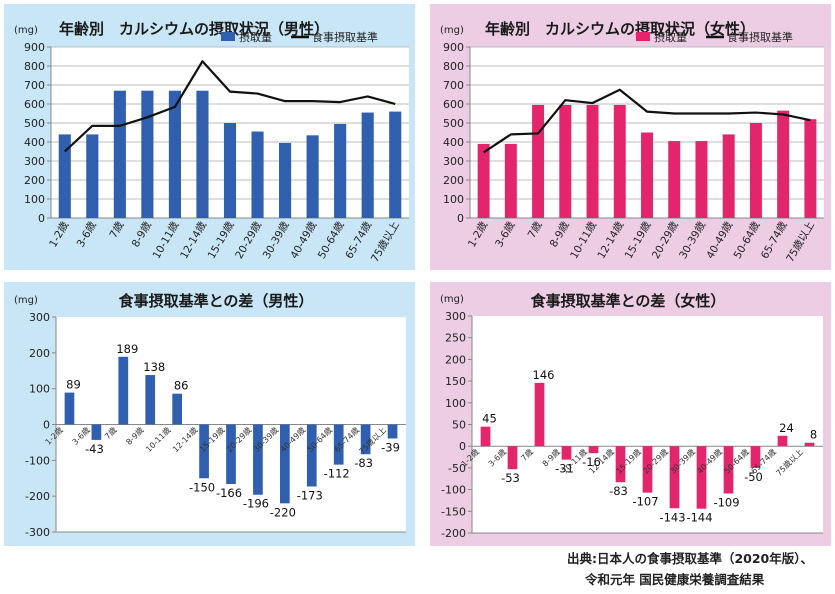 The width and height of the screenshot is (835, 594). Describe the element at coordinates (628, 301) in the screenshot. I see `chart-title: 食事摂取基準との差（女性）` at that location.